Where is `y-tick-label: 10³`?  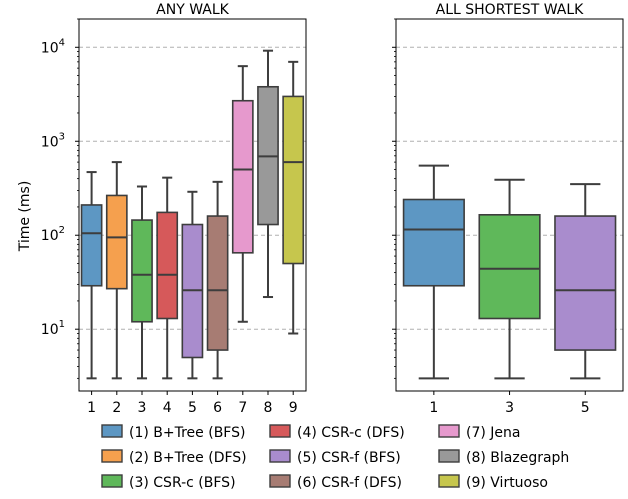 y-tick-label: 10³ is located at coordinates (53, 140).